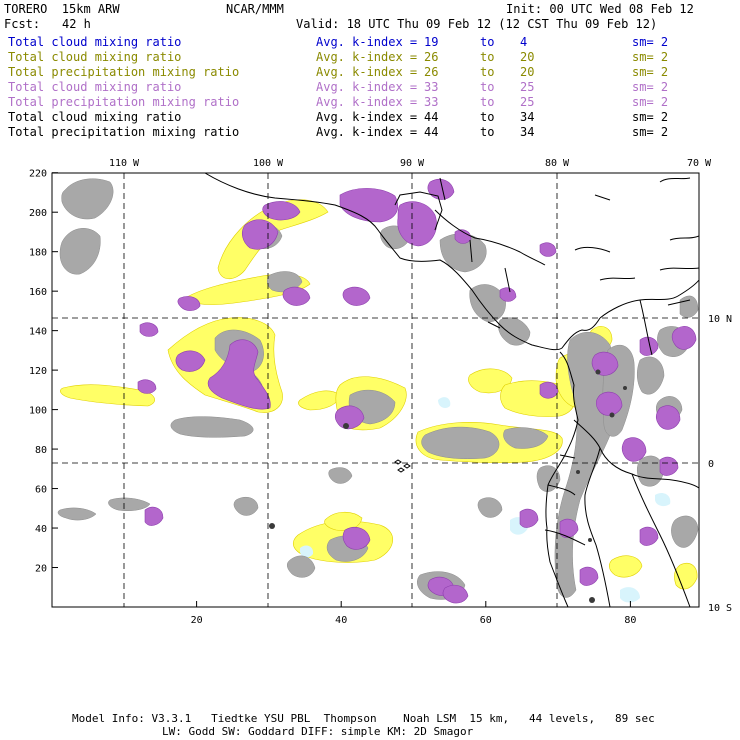 The width and height of the screenshot is (740, 740). Describe the element at coordinates (255, 9) in the screenshot. I see `organization-label: NCAR/MMM` at that location.